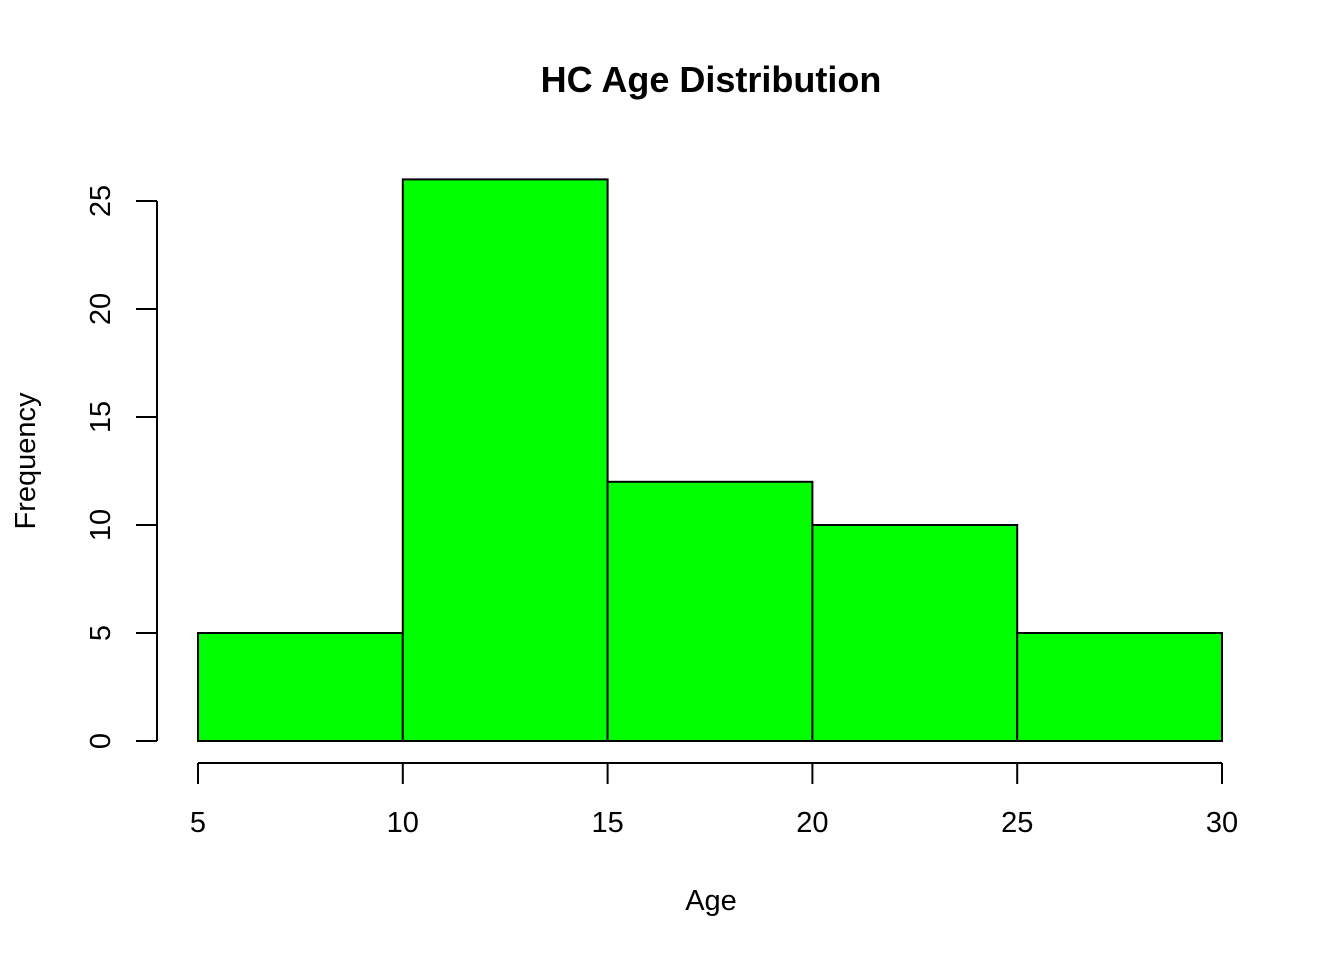 The image size is (1344, 960). What do you see at coordinates (711, 901) in the screenshot?
I see `x-axis-label: Age` at bounding box center [711, 901].